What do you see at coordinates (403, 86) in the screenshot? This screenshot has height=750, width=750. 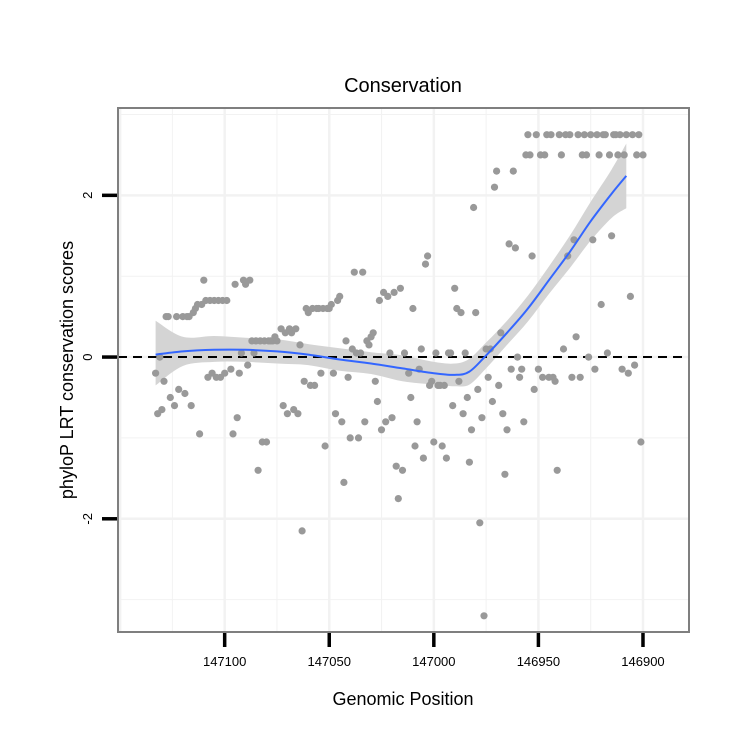 I see `chart-title: Conservation` at bounding box center [403, 86].